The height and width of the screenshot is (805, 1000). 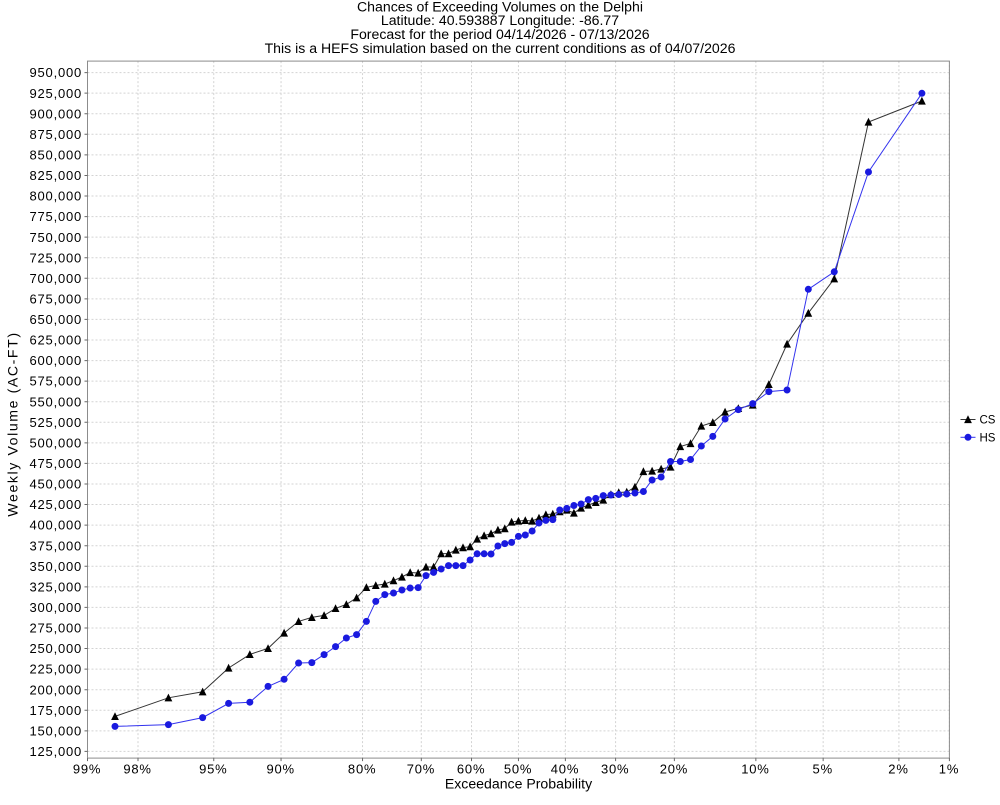 What do you see at coordinates (421, 769) in the screenshot?
I see `svg-text: 70%` at bounding box center [421, 769].